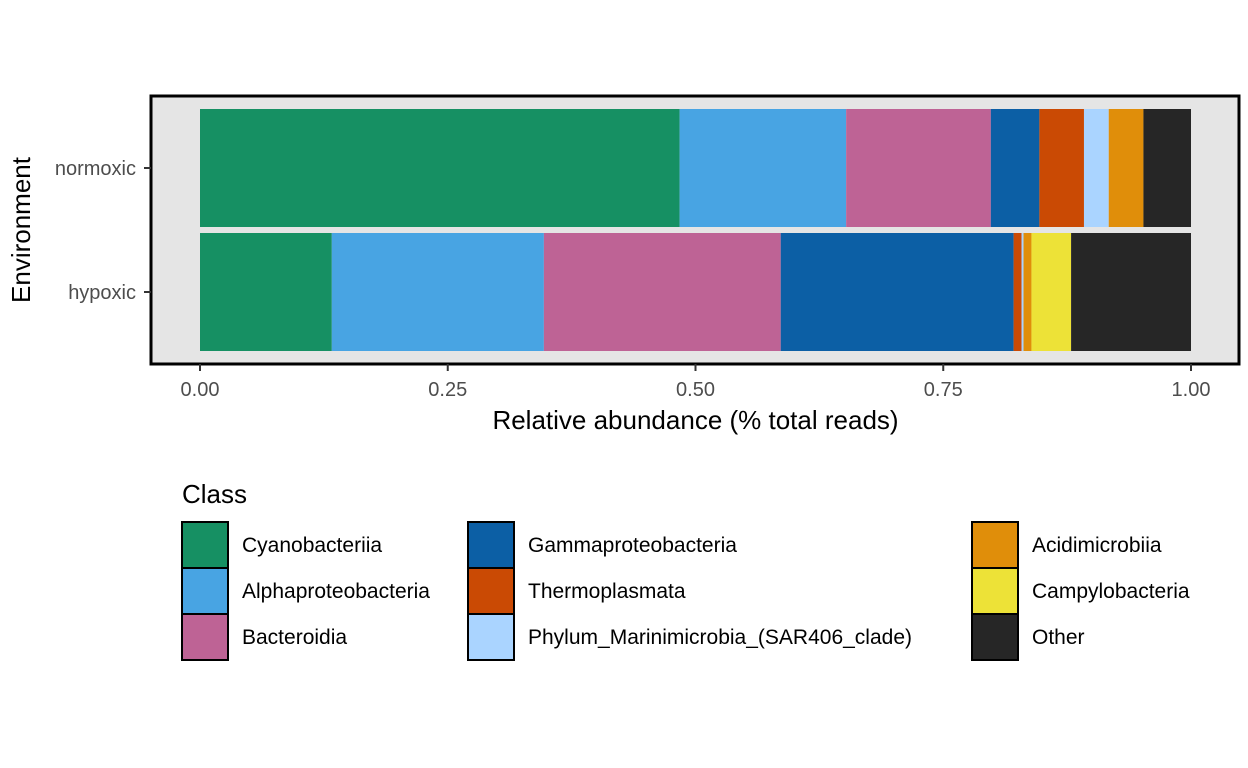  I want to click on legend-label-6: Acidimicrobiia, so click(1097, 545).